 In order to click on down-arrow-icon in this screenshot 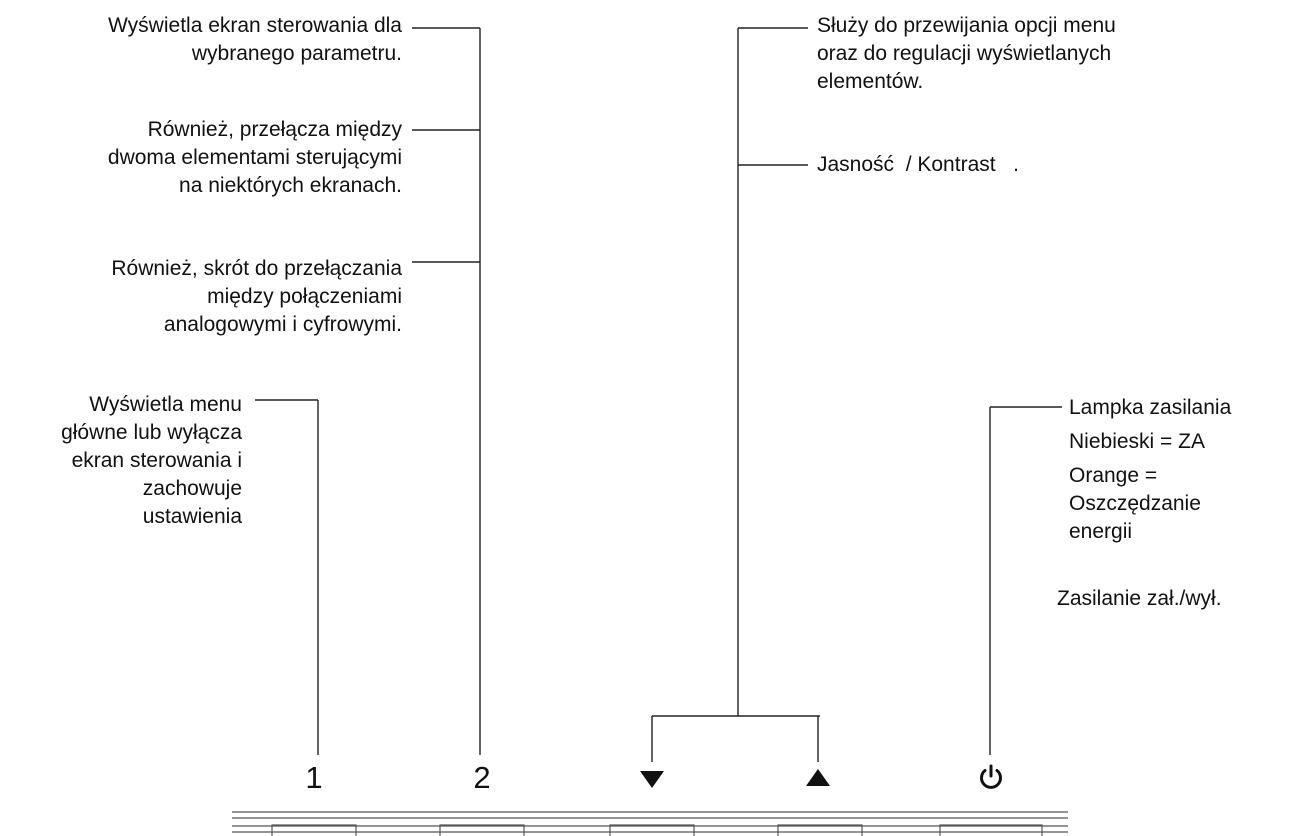, I will do `click(652, 779)`.